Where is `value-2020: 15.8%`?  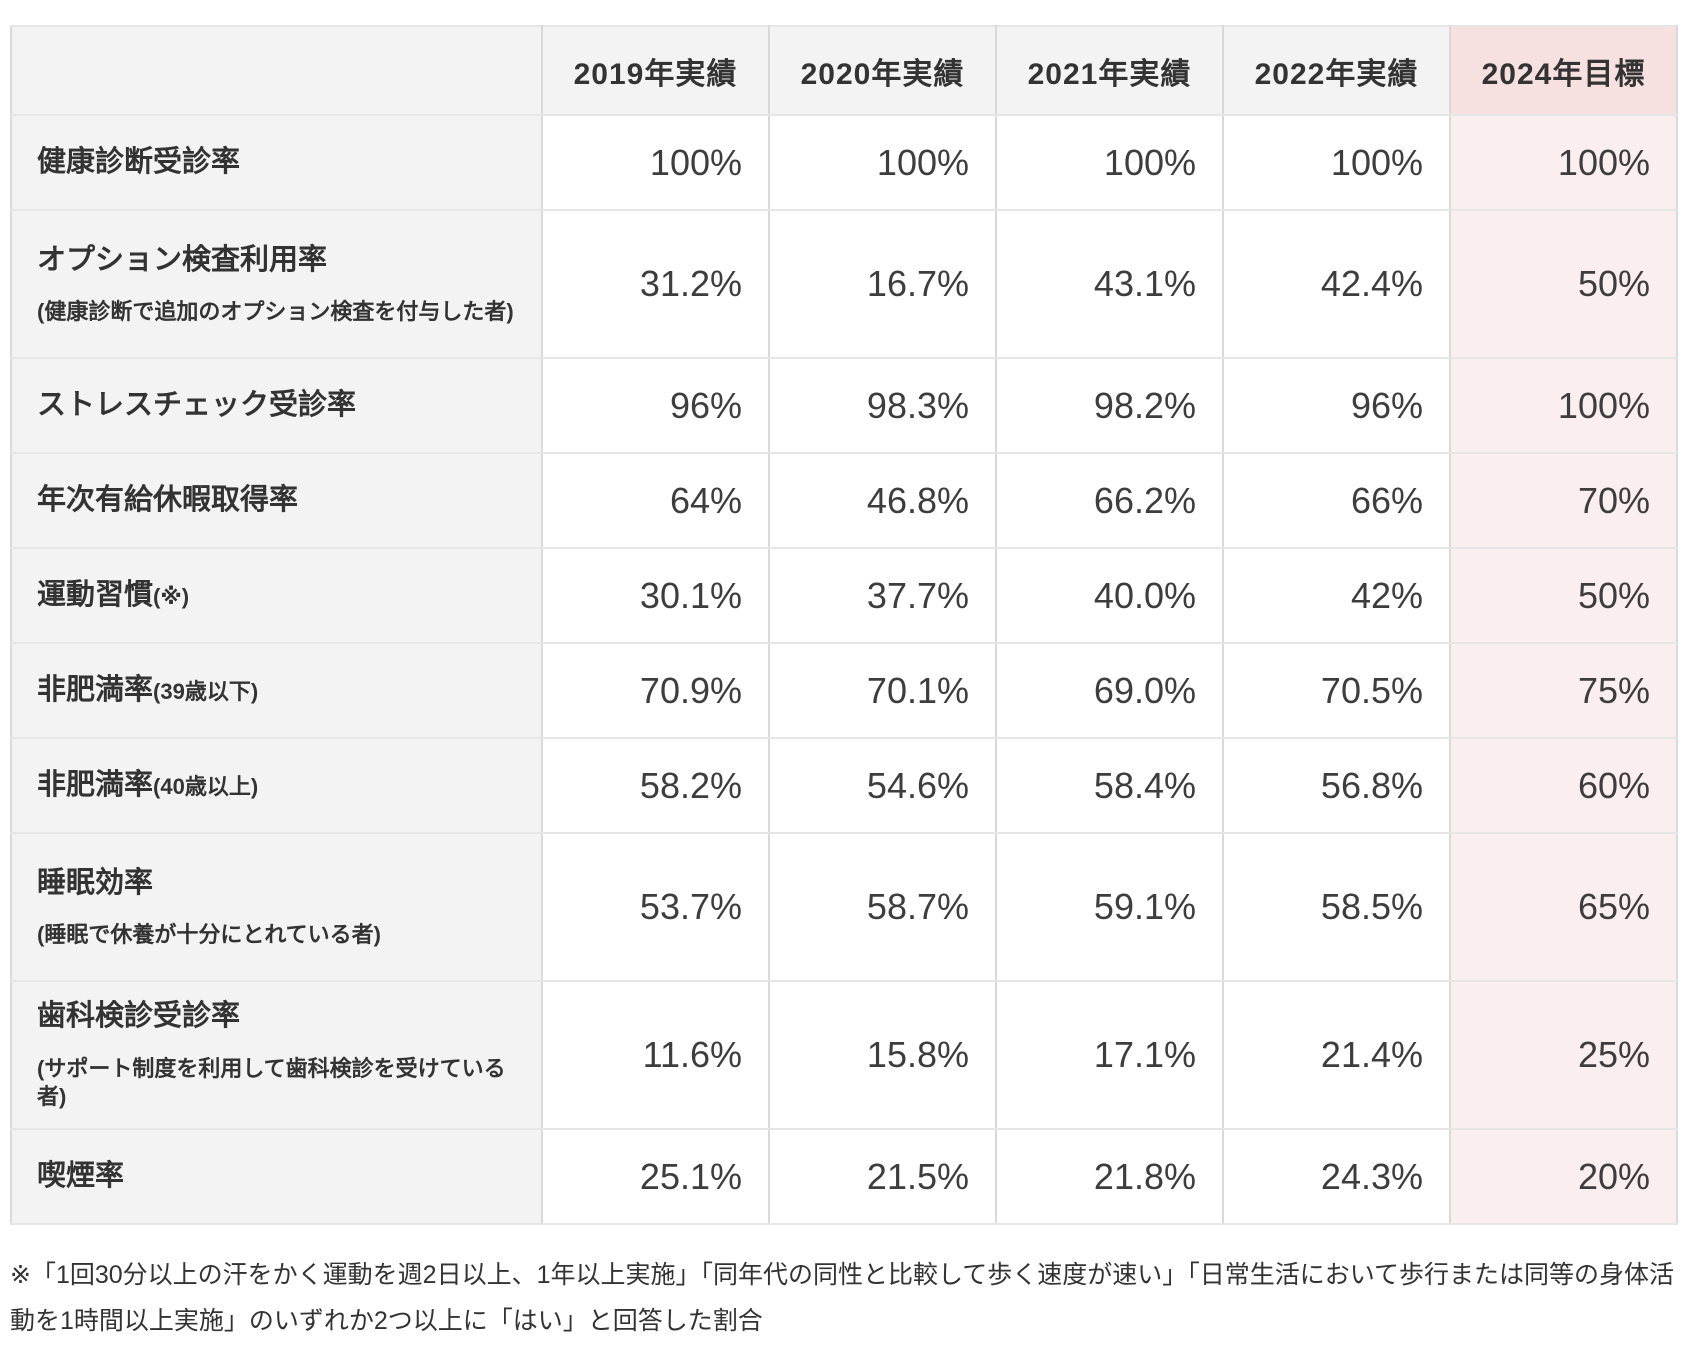
value-2020: 15.8% is located at coordinates (882, 1055).